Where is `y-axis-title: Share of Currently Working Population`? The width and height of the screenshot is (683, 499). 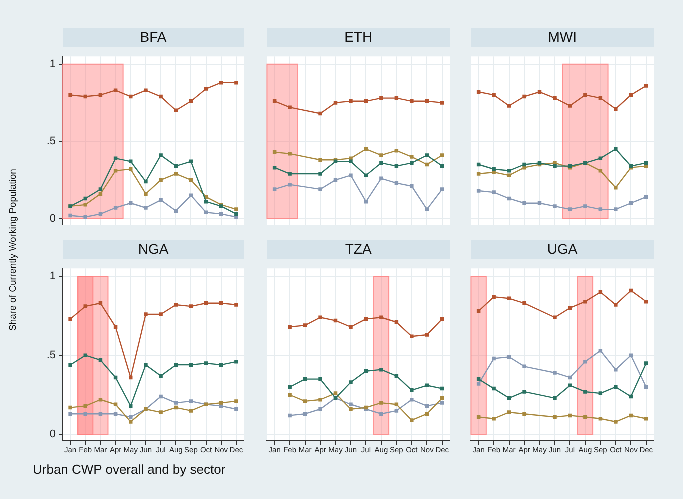 y-axis-title: Share of Currently Working Population is located at coordinates (13, 250).